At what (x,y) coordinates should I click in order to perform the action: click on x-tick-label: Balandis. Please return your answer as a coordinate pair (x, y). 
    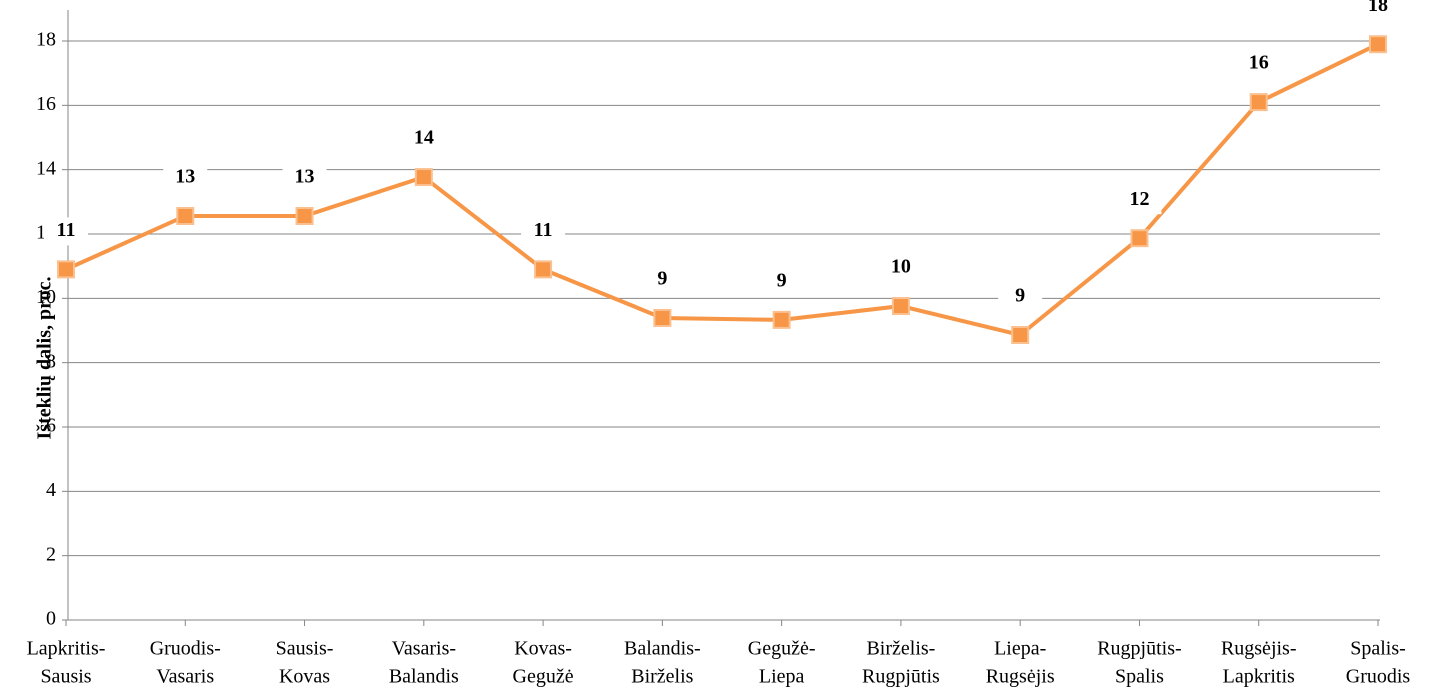
    Looking at the image, I should click on (424, 677).